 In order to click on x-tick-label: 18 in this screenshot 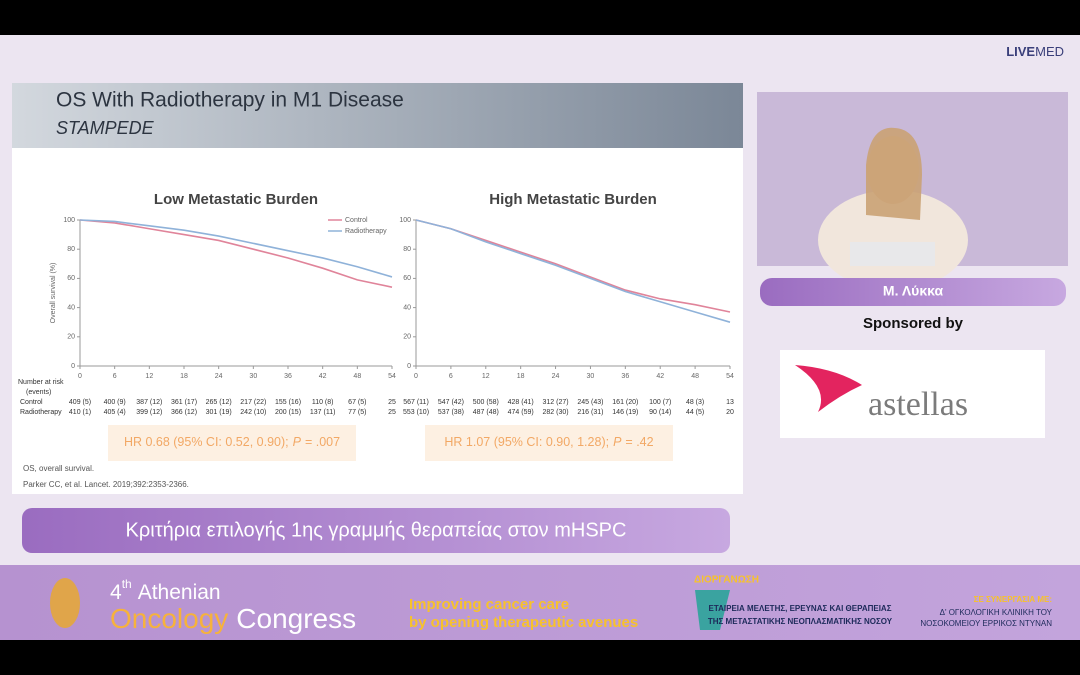, I will do `click(184, 376)`.